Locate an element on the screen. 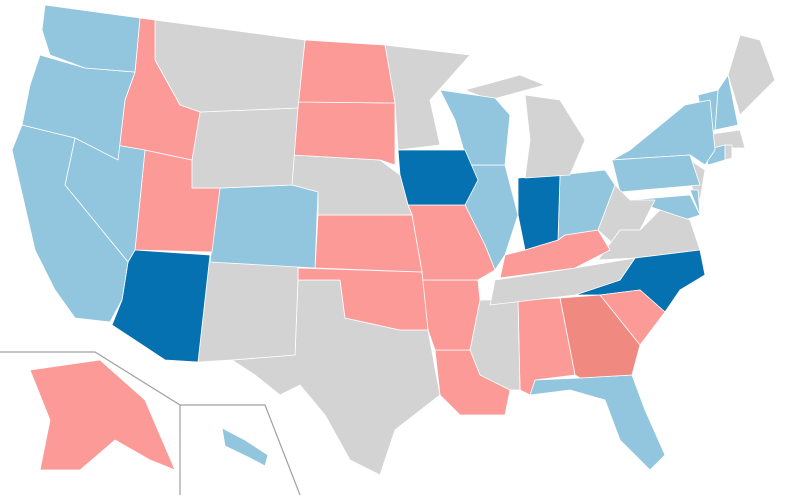 This screenshot has height=495, width=800. alaska-inset-border is located at coordinates (90, 423).